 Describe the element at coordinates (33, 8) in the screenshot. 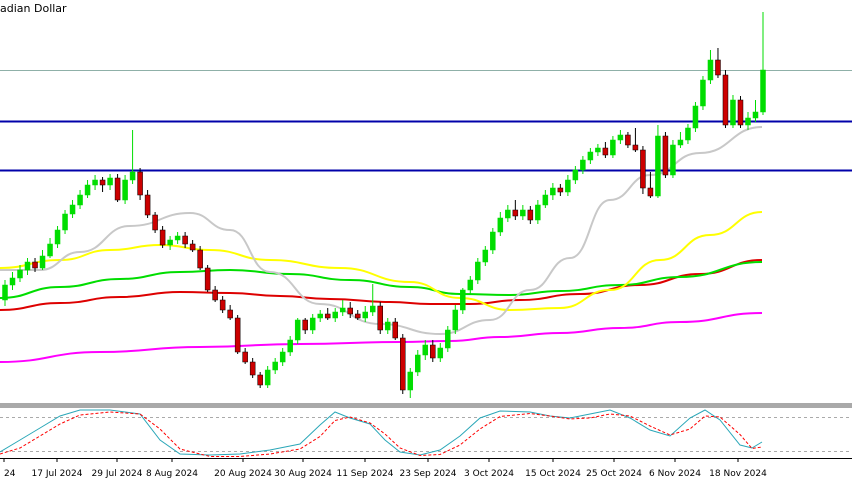

I see `chart-title: adian Dollar` at that location.